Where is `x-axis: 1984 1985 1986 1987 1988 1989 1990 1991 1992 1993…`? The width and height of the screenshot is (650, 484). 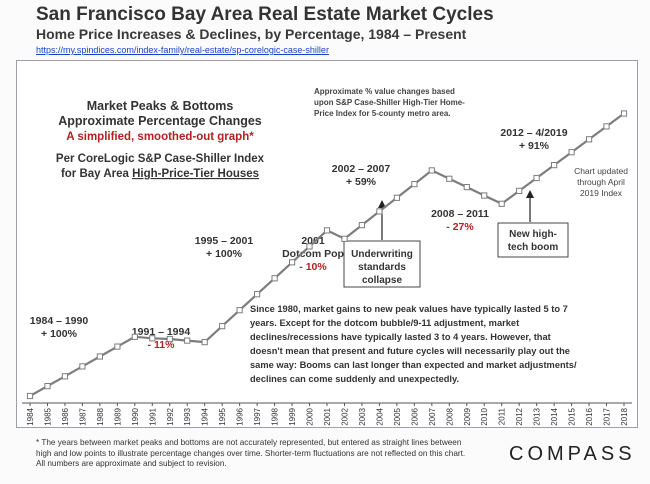
x-axis: 1984 1985 1986 1987 1988 1989 1990 1991 1992 1993… is located at coordinates (327, 414).